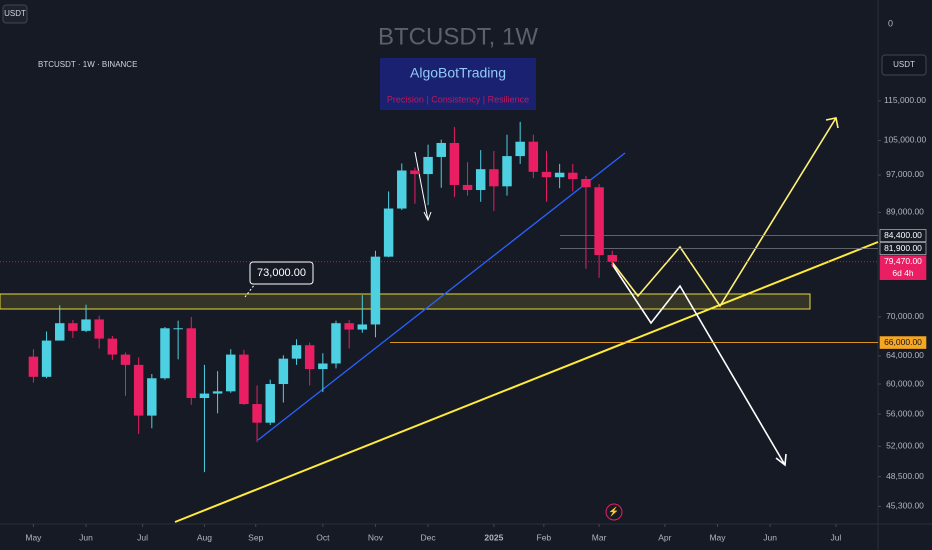  Describe the element at coordinates (905, 413) in the screenshot. I see `y-tick-label: 56,000.00` at that location.